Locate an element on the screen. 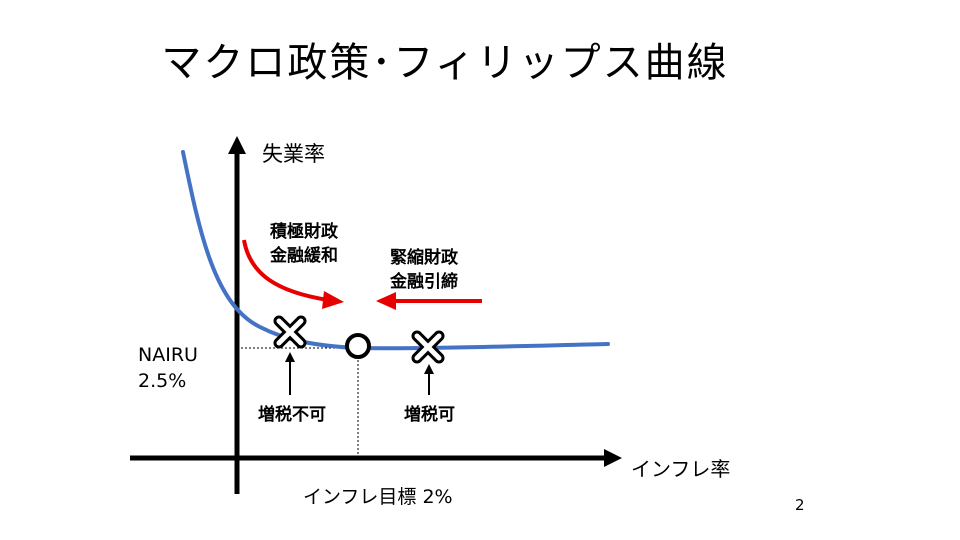 Image resolution: width=960 pixels, height=540 pixels. contractionary-arrowhead is located at coordinates (386, 301).